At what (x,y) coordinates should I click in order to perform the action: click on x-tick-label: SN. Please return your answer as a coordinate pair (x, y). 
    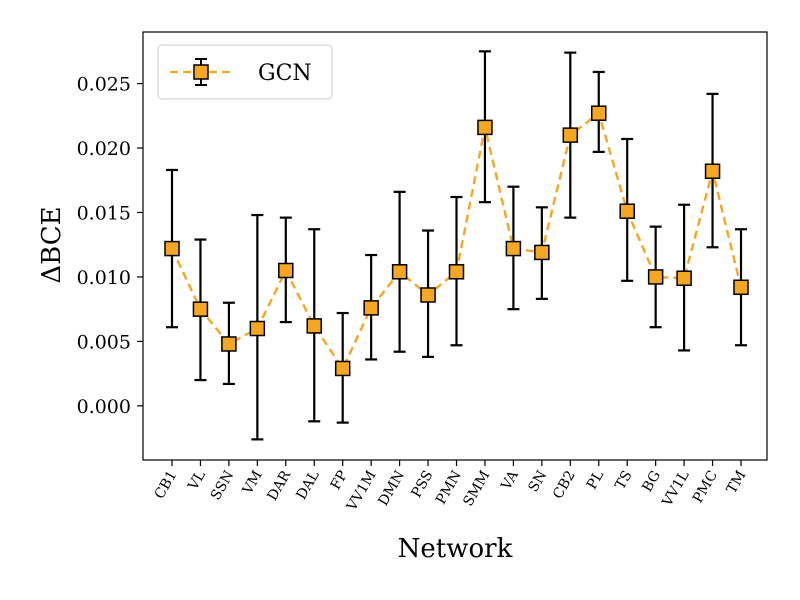
    Looking at the image, I should click on (538, 481).